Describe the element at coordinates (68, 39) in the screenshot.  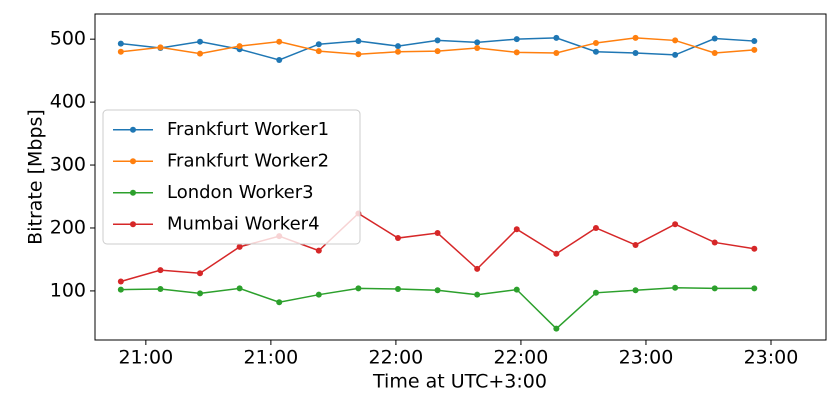
I see `y-tick-label: 500` at that location.